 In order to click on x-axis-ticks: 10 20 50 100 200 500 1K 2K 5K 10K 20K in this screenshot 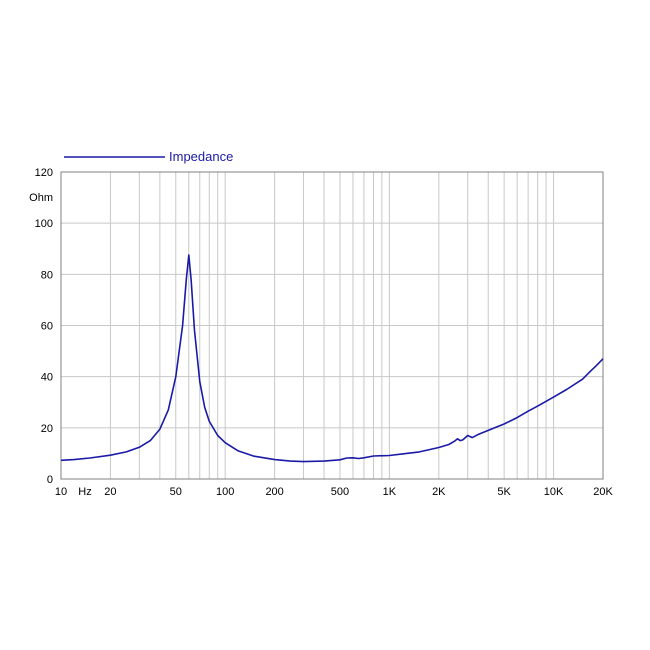, I will do `click(334, 492)`.